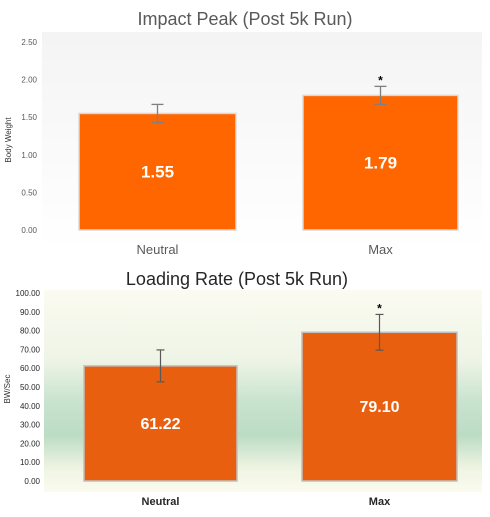  What do you see at coordinates (29, 192) in the screenshot?
I see `y-tick-label: 0.50` at bounding box center [29, 192].